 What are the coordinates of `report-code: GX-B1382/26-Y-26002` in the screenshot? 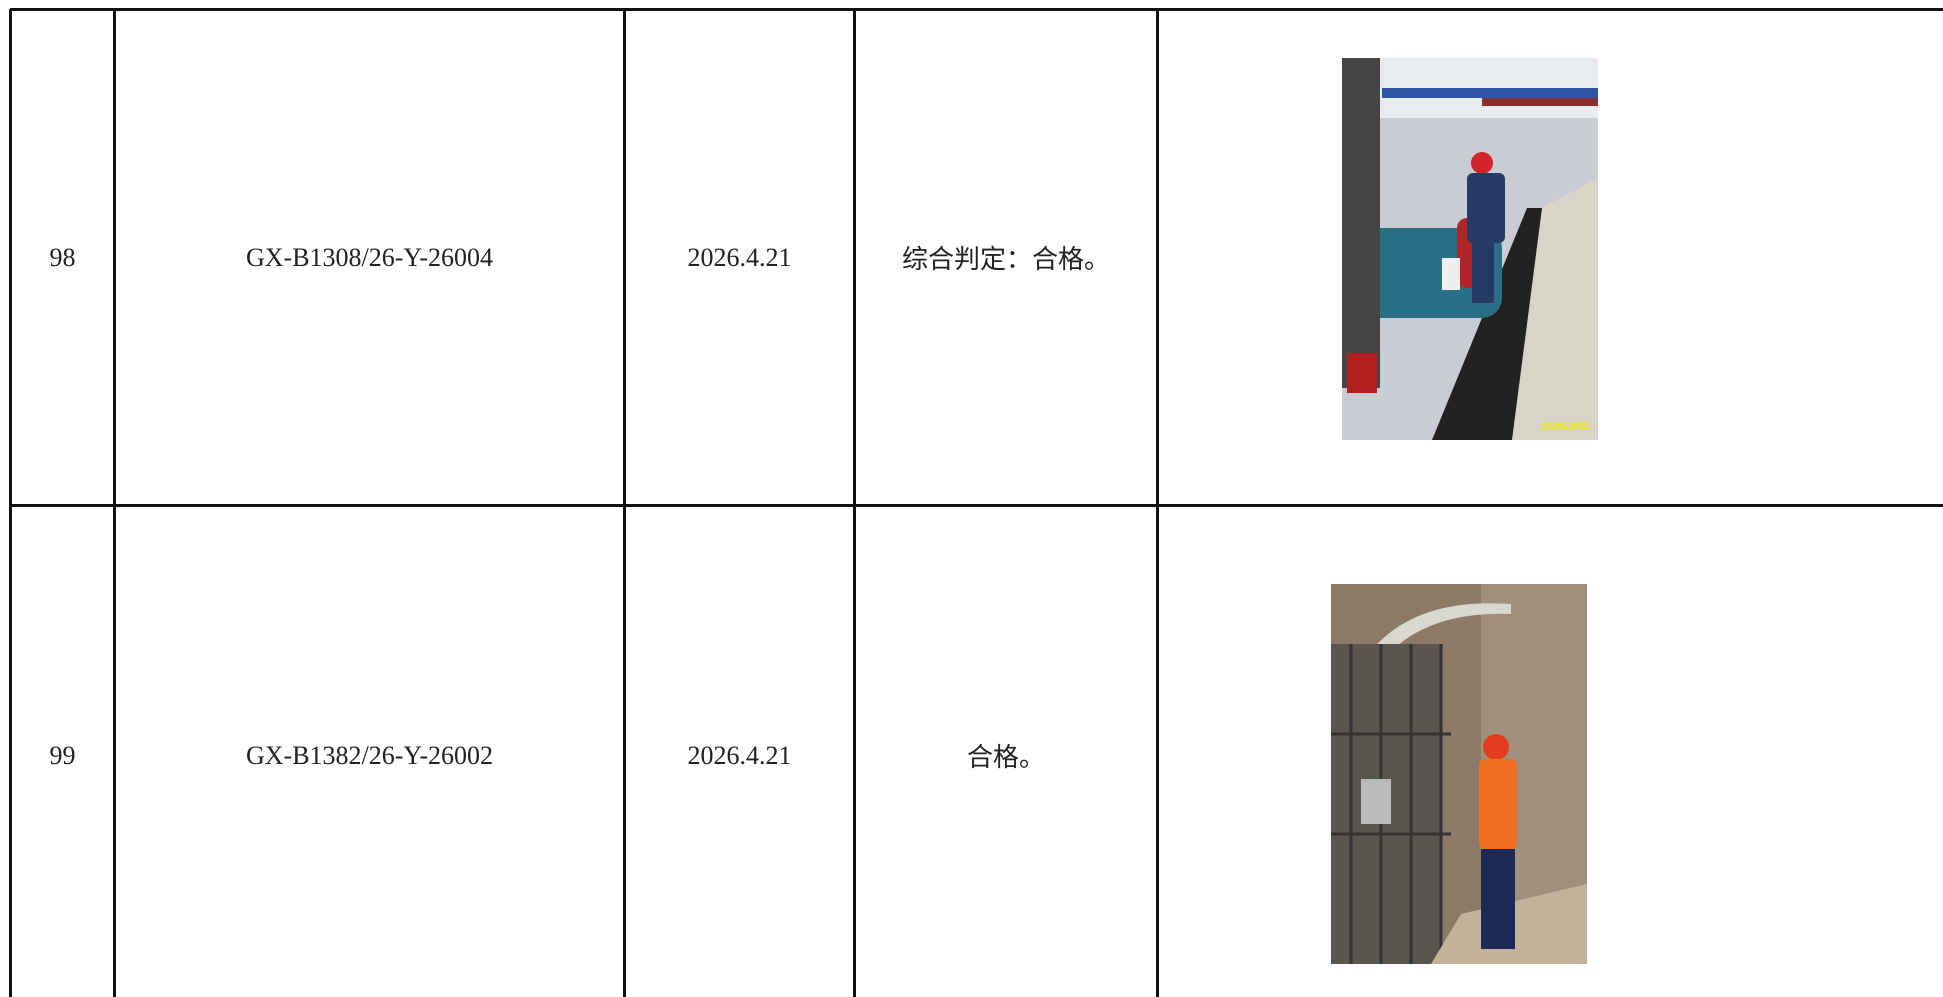 It's located at (369, 755).